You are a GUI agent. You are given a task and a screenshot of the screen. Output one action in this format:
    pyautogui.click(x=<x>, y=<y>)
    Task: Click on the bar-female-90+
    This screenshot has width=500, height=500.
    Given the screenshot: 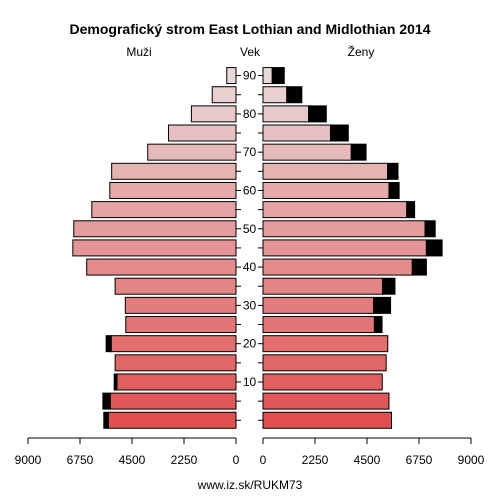 What is the action you would take?
    pyautogui.click(x=267, y=76)
    